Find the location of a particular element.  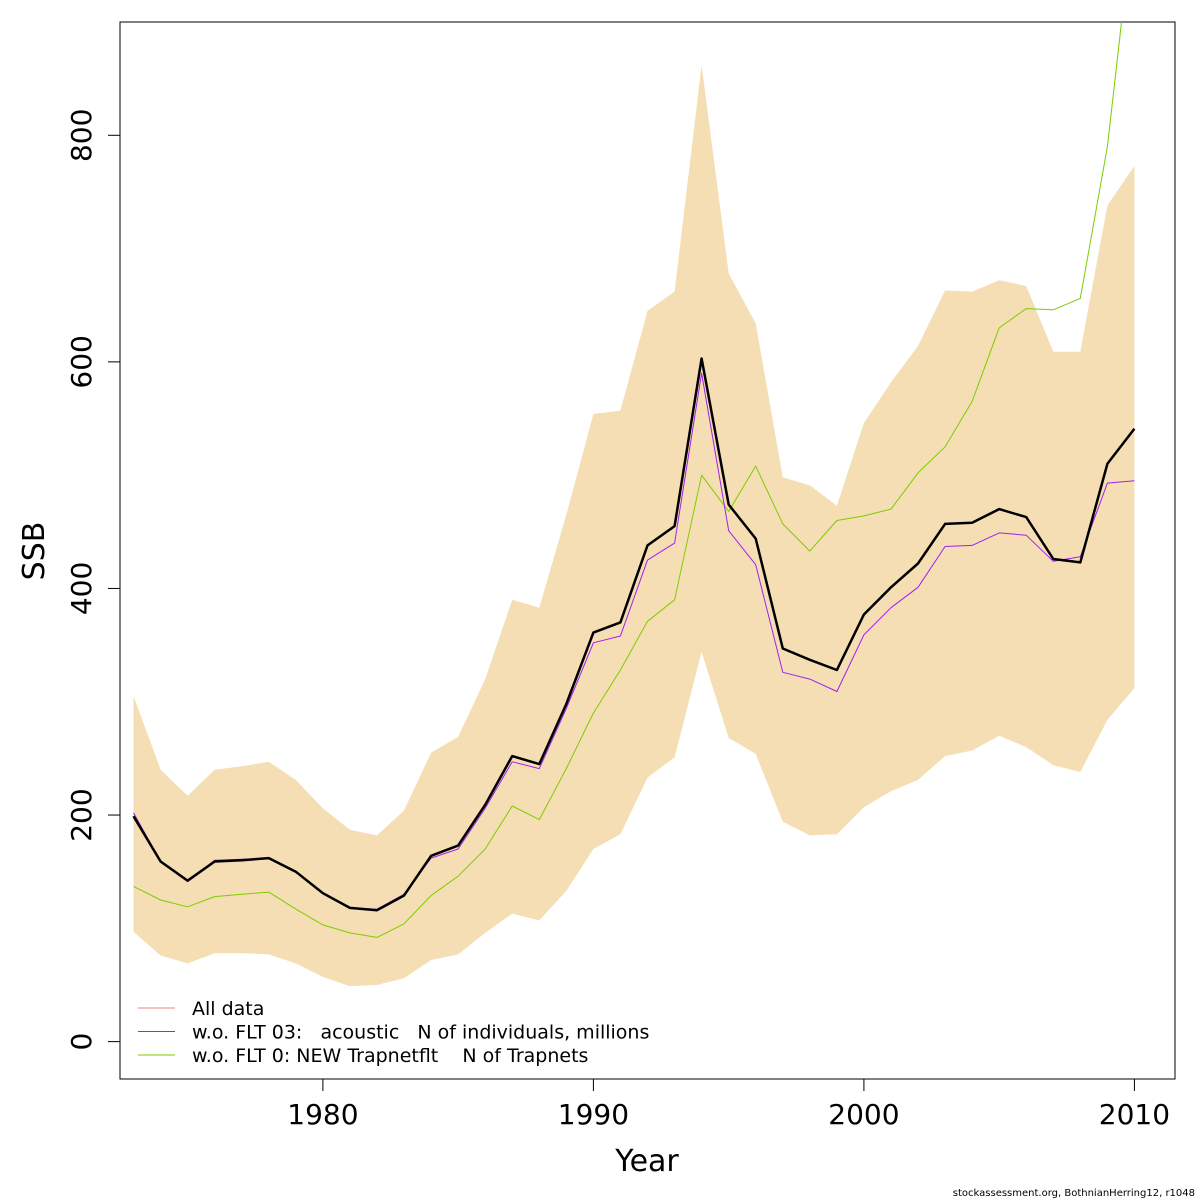

legend-label-0: All data is located at coordinates (228, 1009).